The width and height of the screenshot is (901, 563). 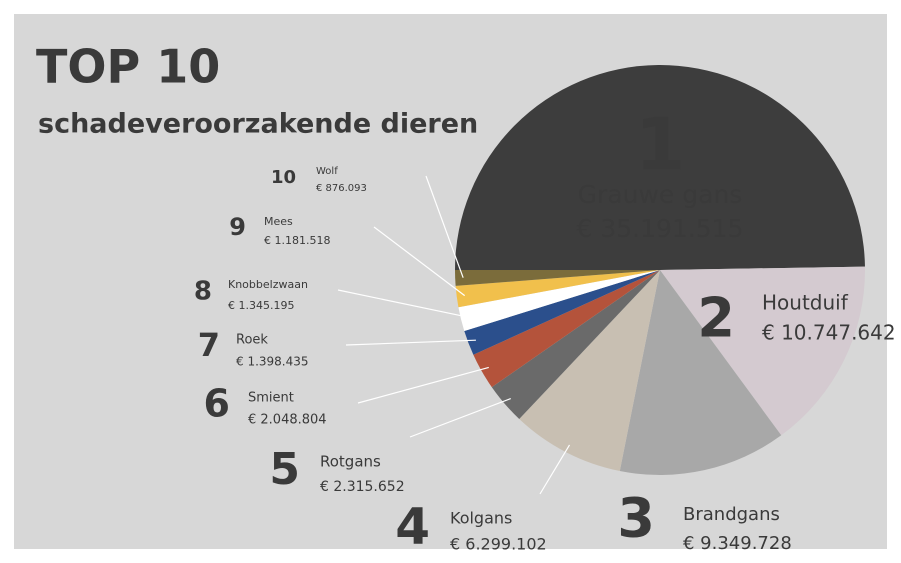 I want to click on value-label: € 10.747.642, so click(x=829, y=333).